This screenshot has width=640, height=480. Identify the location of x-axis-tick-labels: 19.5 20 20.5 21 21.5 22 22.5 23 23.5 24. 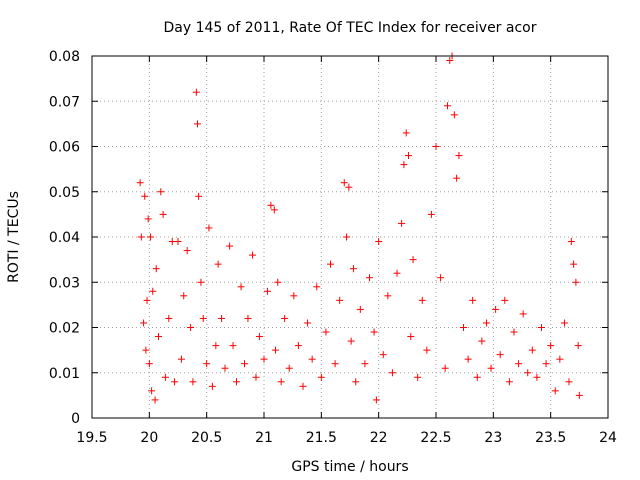
(346, 438).